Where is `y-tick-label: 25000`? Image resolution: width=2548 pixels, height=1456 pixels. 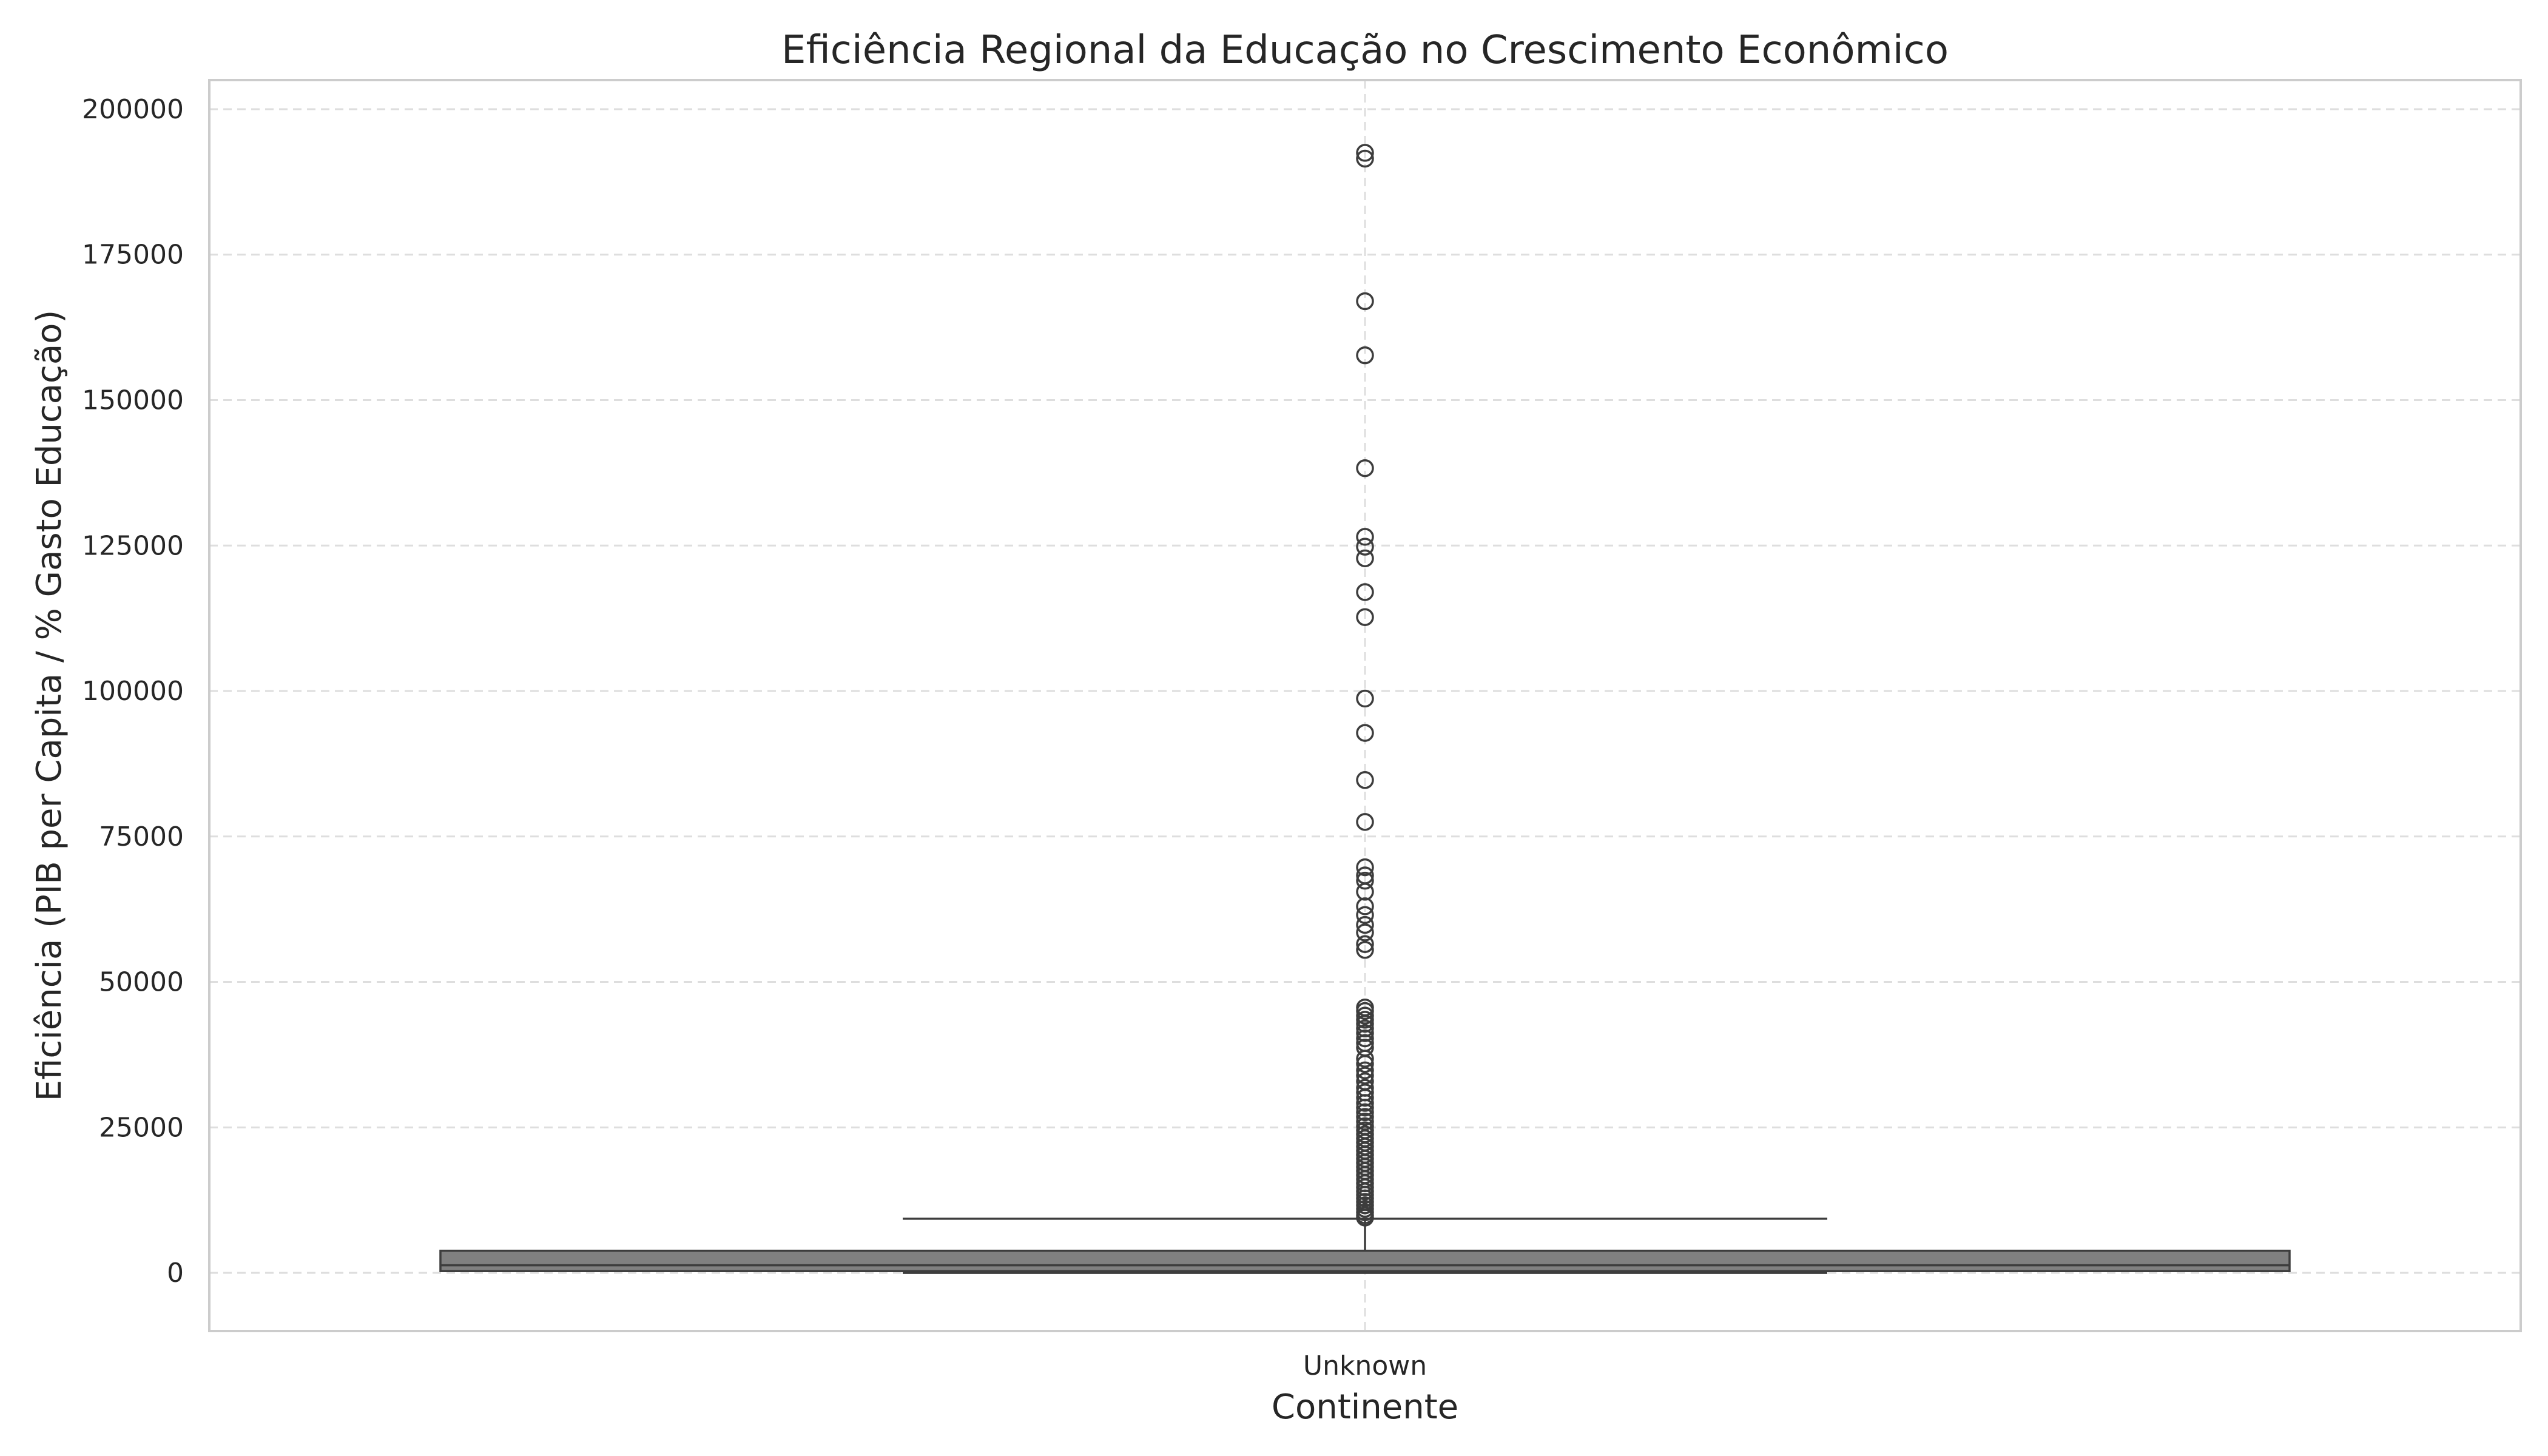
y-tick-label: 25000 is located at coordinates (141, 1127).